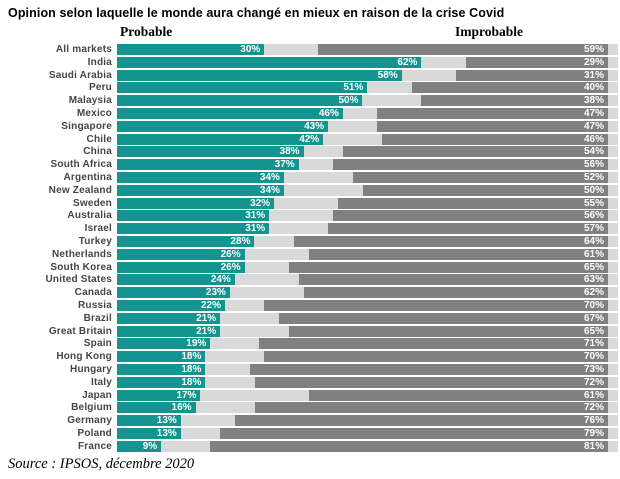 This screenshot has width=620, height=479. Describe the element at coordinates (531, 75) in the screenshot. I see `improbable-bar: 31%` at that location.